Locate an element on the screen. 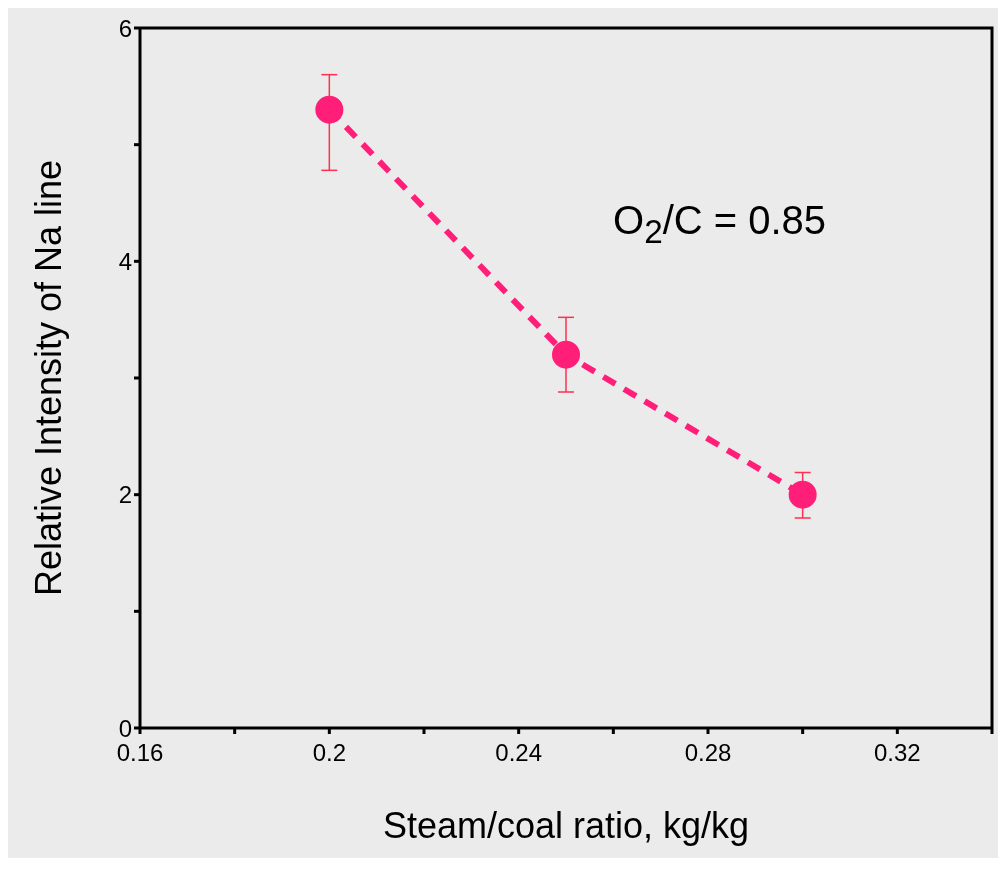 The image size is (1004, 871). y-tick-label: 2 is located at coordinates (125, 495).